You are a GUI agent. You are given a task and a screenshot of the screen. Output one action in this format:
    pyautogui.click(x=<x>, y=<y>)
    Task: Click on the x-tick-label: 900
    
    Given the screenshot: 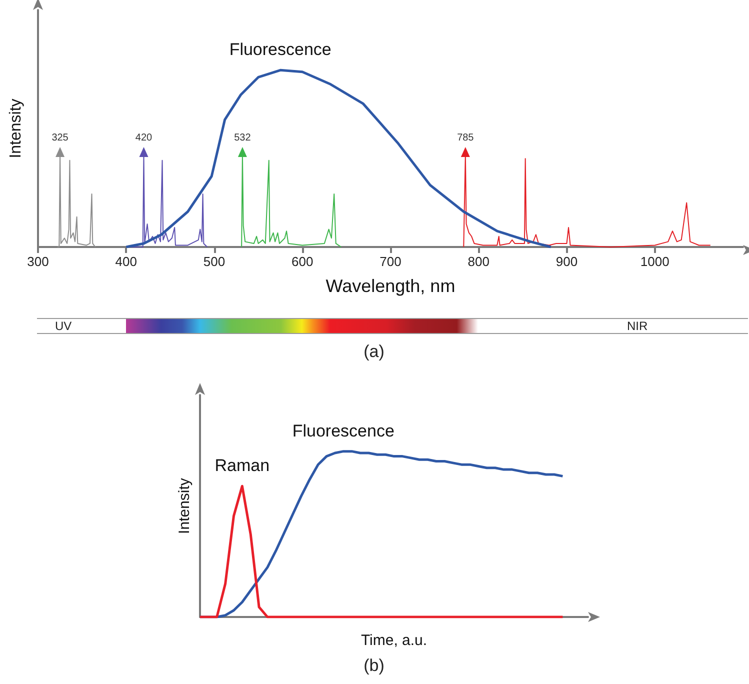 What is the action you would take?
    pyautogui.click(x=567, y=261)
    